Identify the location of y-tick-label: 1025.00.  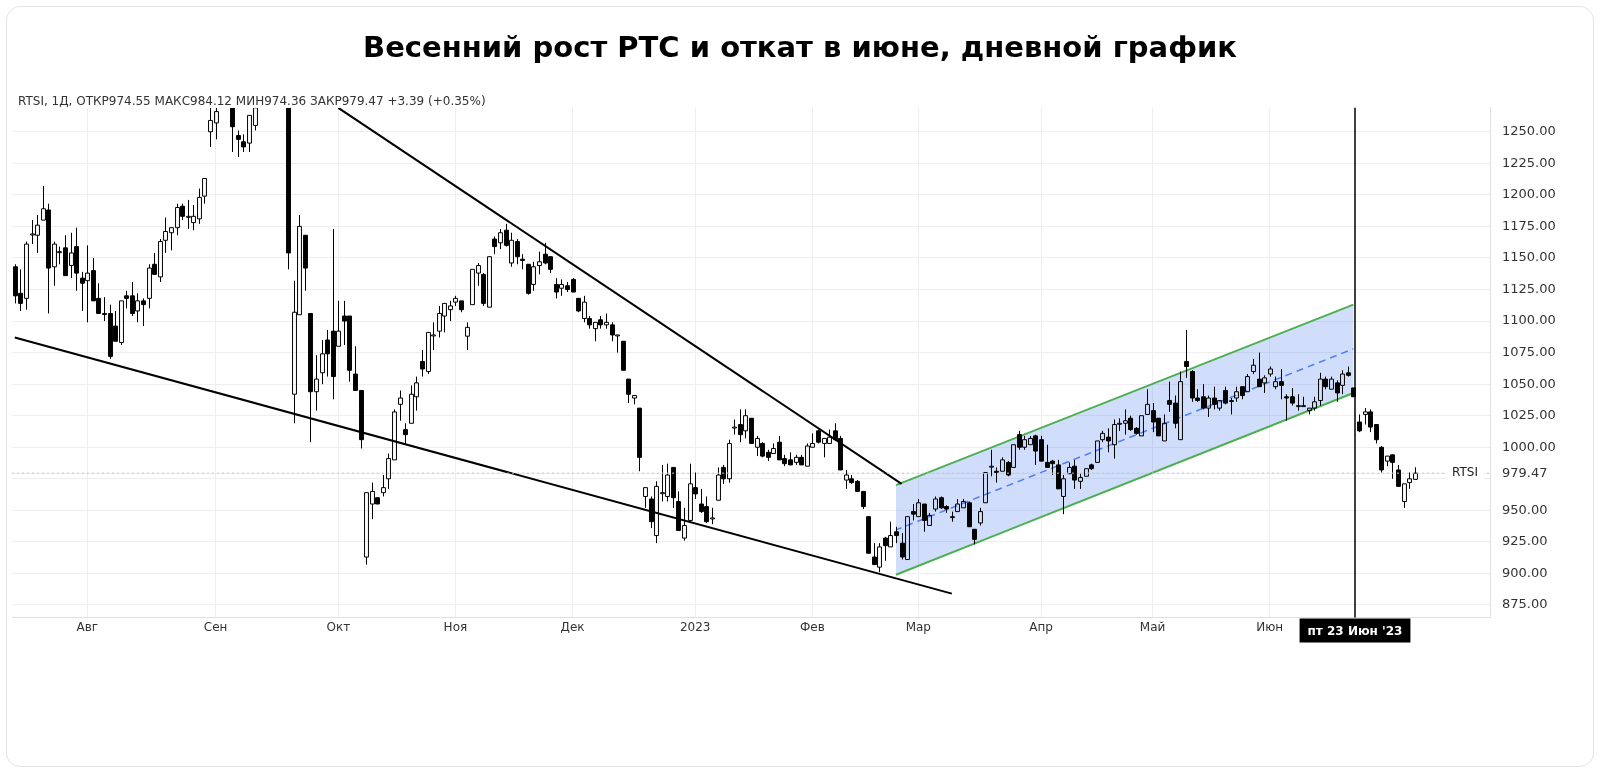
(1529, 415).